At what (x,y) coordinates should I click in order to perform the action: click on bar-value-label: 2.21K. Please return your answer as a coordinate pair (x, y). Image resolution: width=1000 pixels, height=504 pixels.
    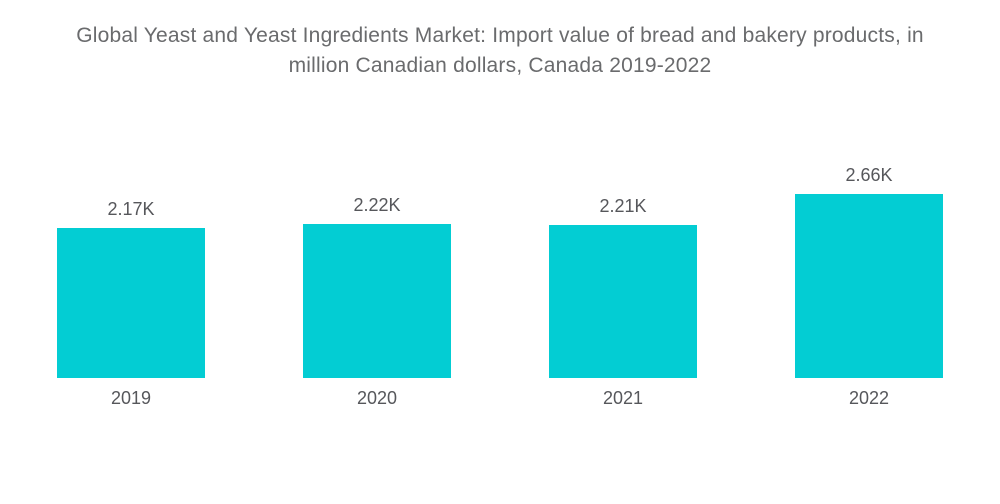
    Looking at the image, I should click on (623, 206).